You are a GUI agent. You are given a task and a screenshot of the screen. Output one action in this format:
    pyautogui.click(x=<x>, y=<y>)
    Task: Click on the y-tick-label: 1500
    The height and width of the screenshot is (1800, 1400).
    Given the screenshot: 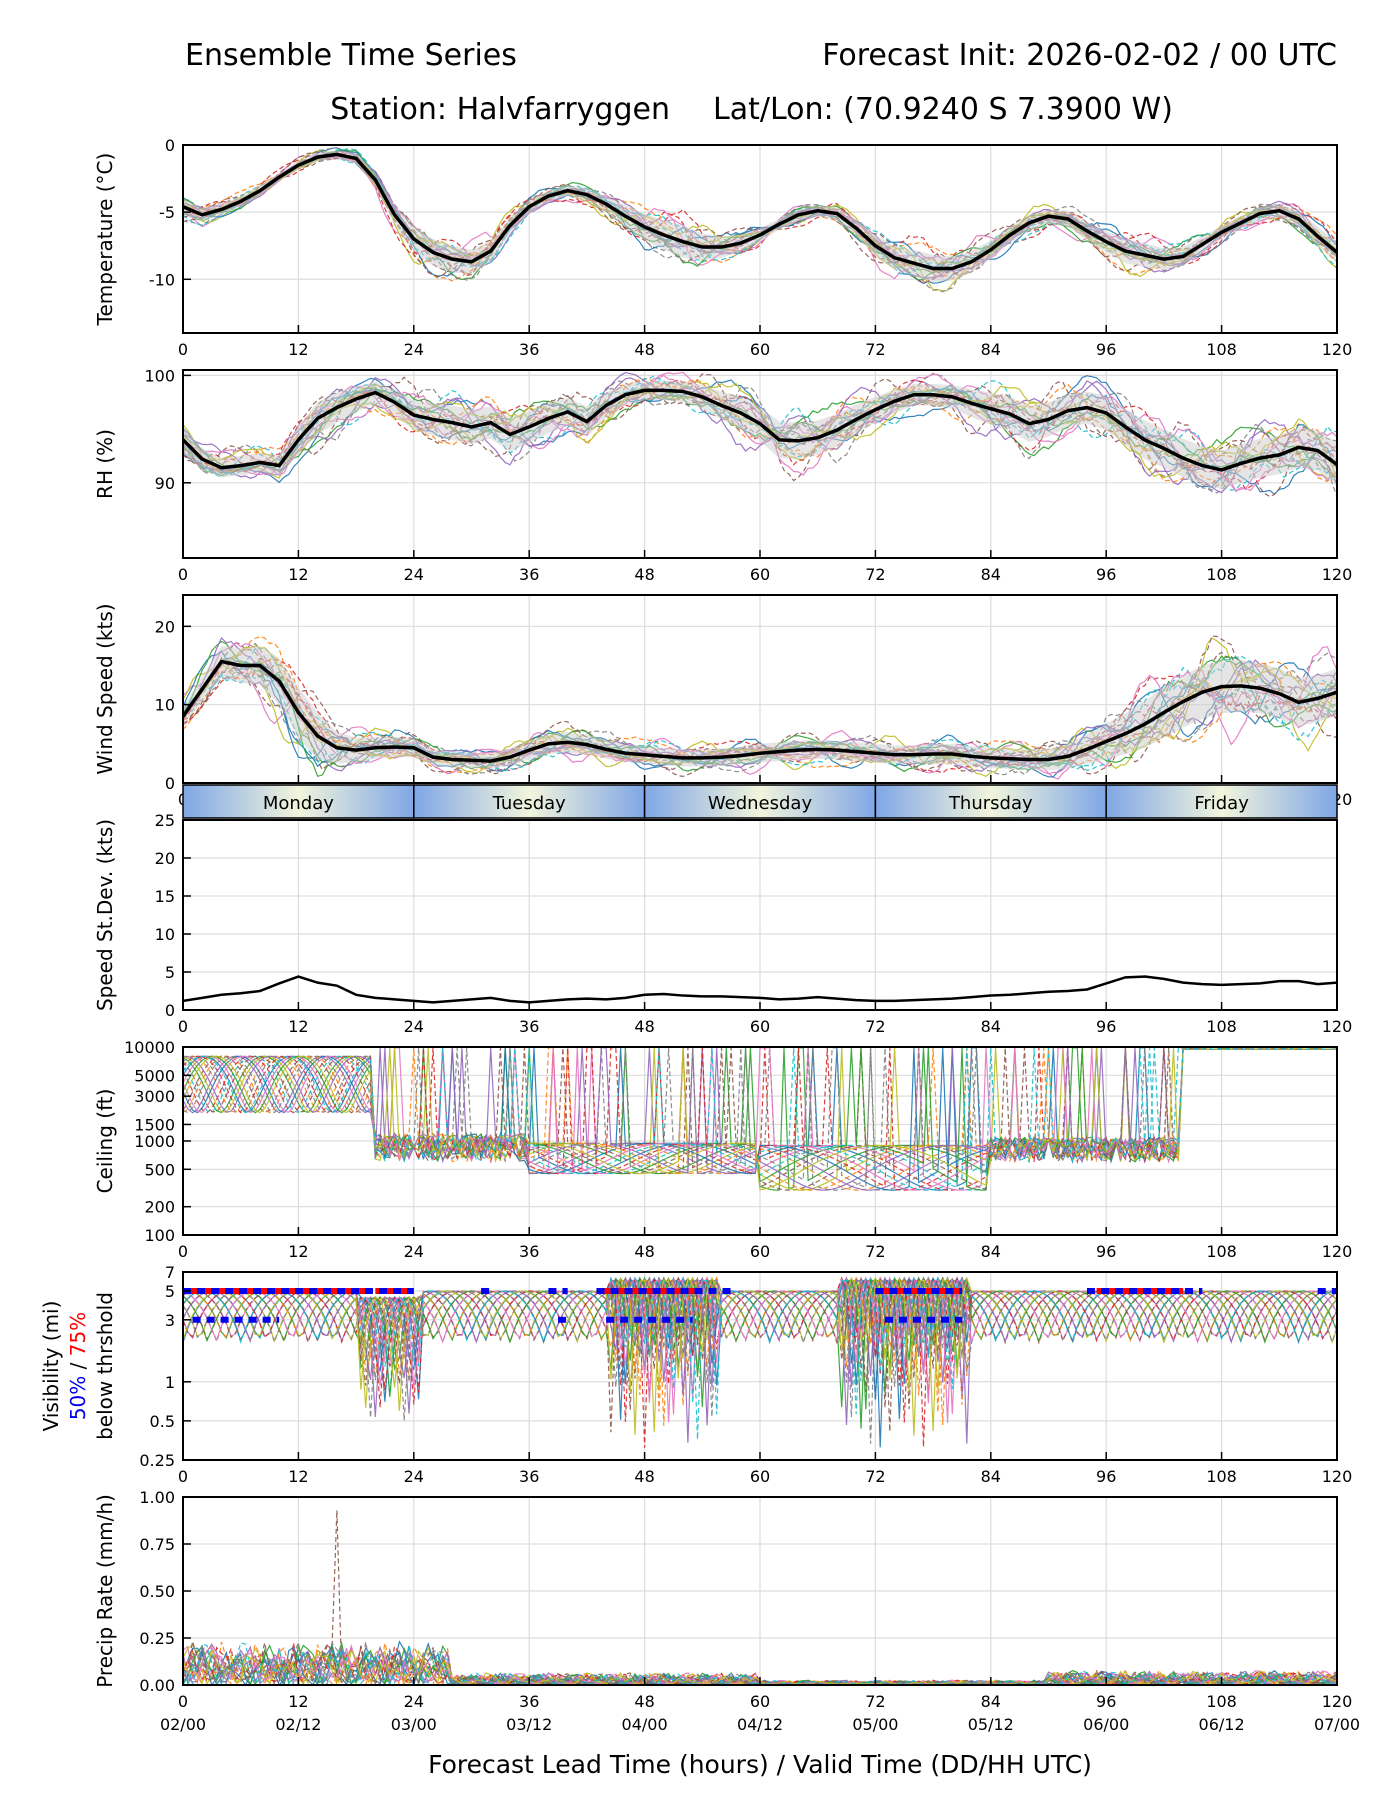 What is the action you would take?
    pyautogui.click(x=154, y=1124)
    